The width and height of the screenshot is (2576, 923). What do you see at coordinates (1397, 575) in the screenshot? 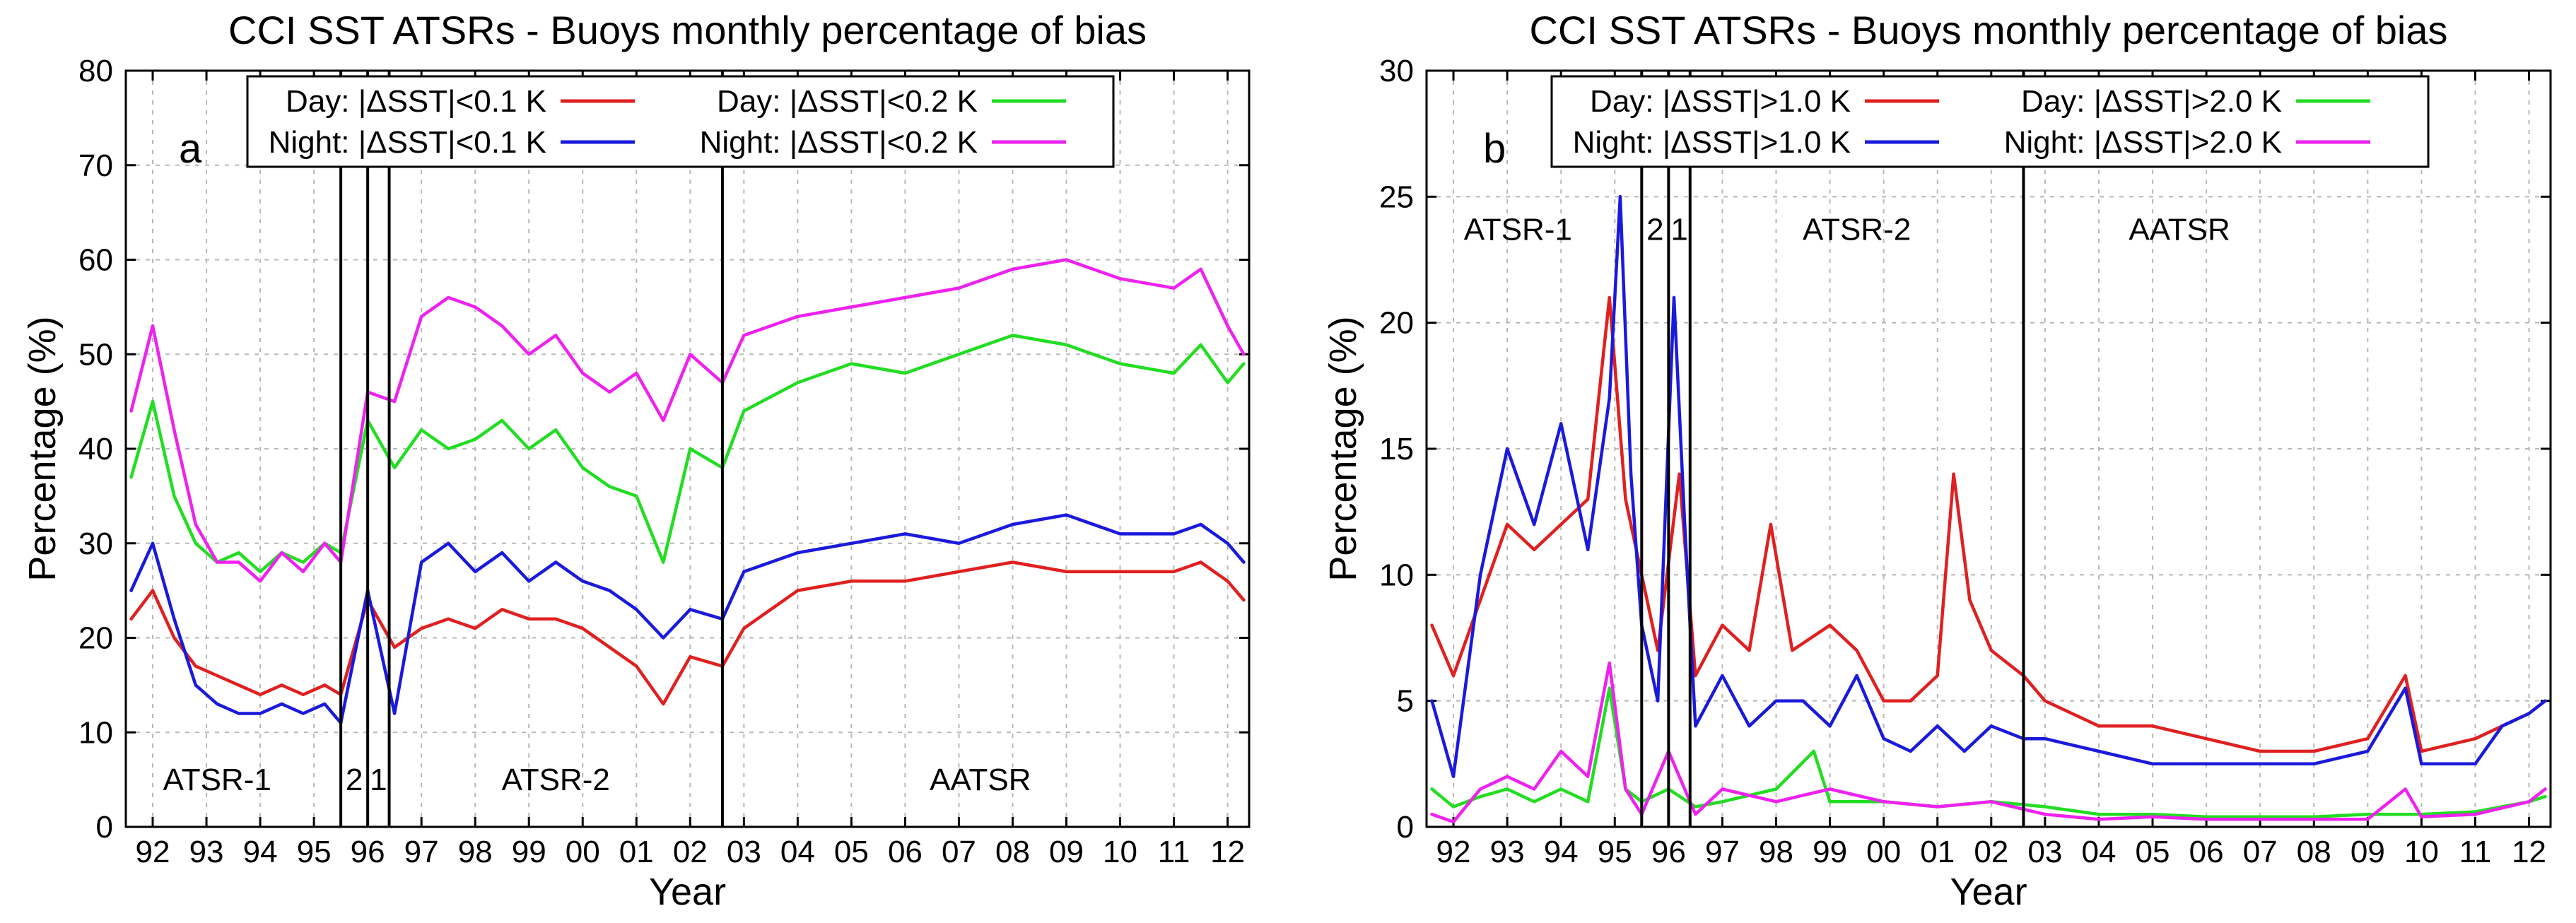
I see `y-tick-label: 10` at bounding box center [1397, 575].